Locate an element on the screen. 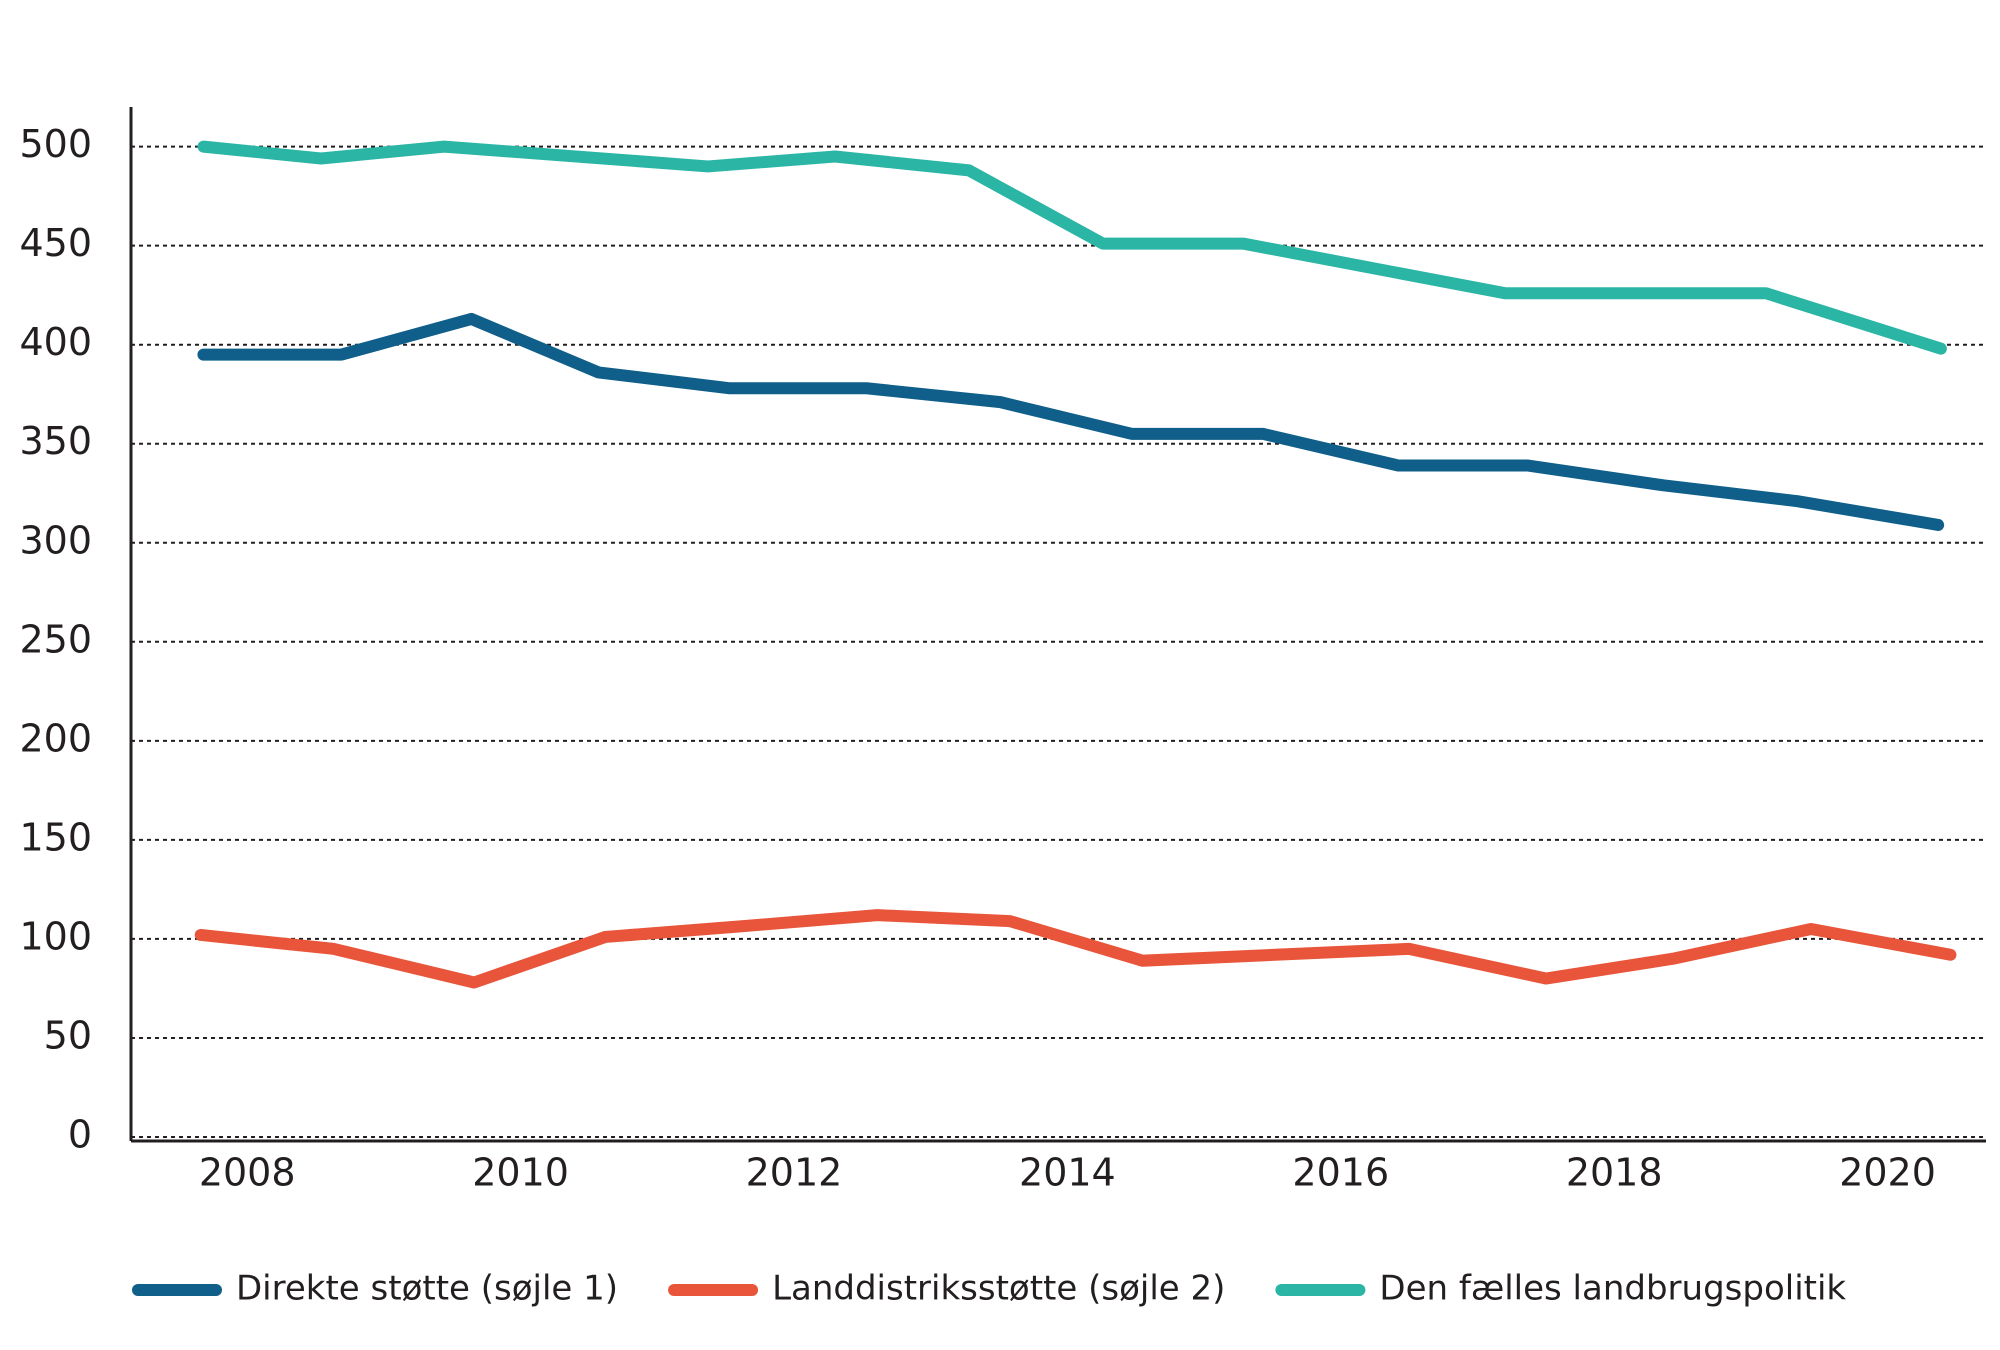 The image size is (2000, 1350). y-tick-label: 50 is located at coordinates (68, 1035).